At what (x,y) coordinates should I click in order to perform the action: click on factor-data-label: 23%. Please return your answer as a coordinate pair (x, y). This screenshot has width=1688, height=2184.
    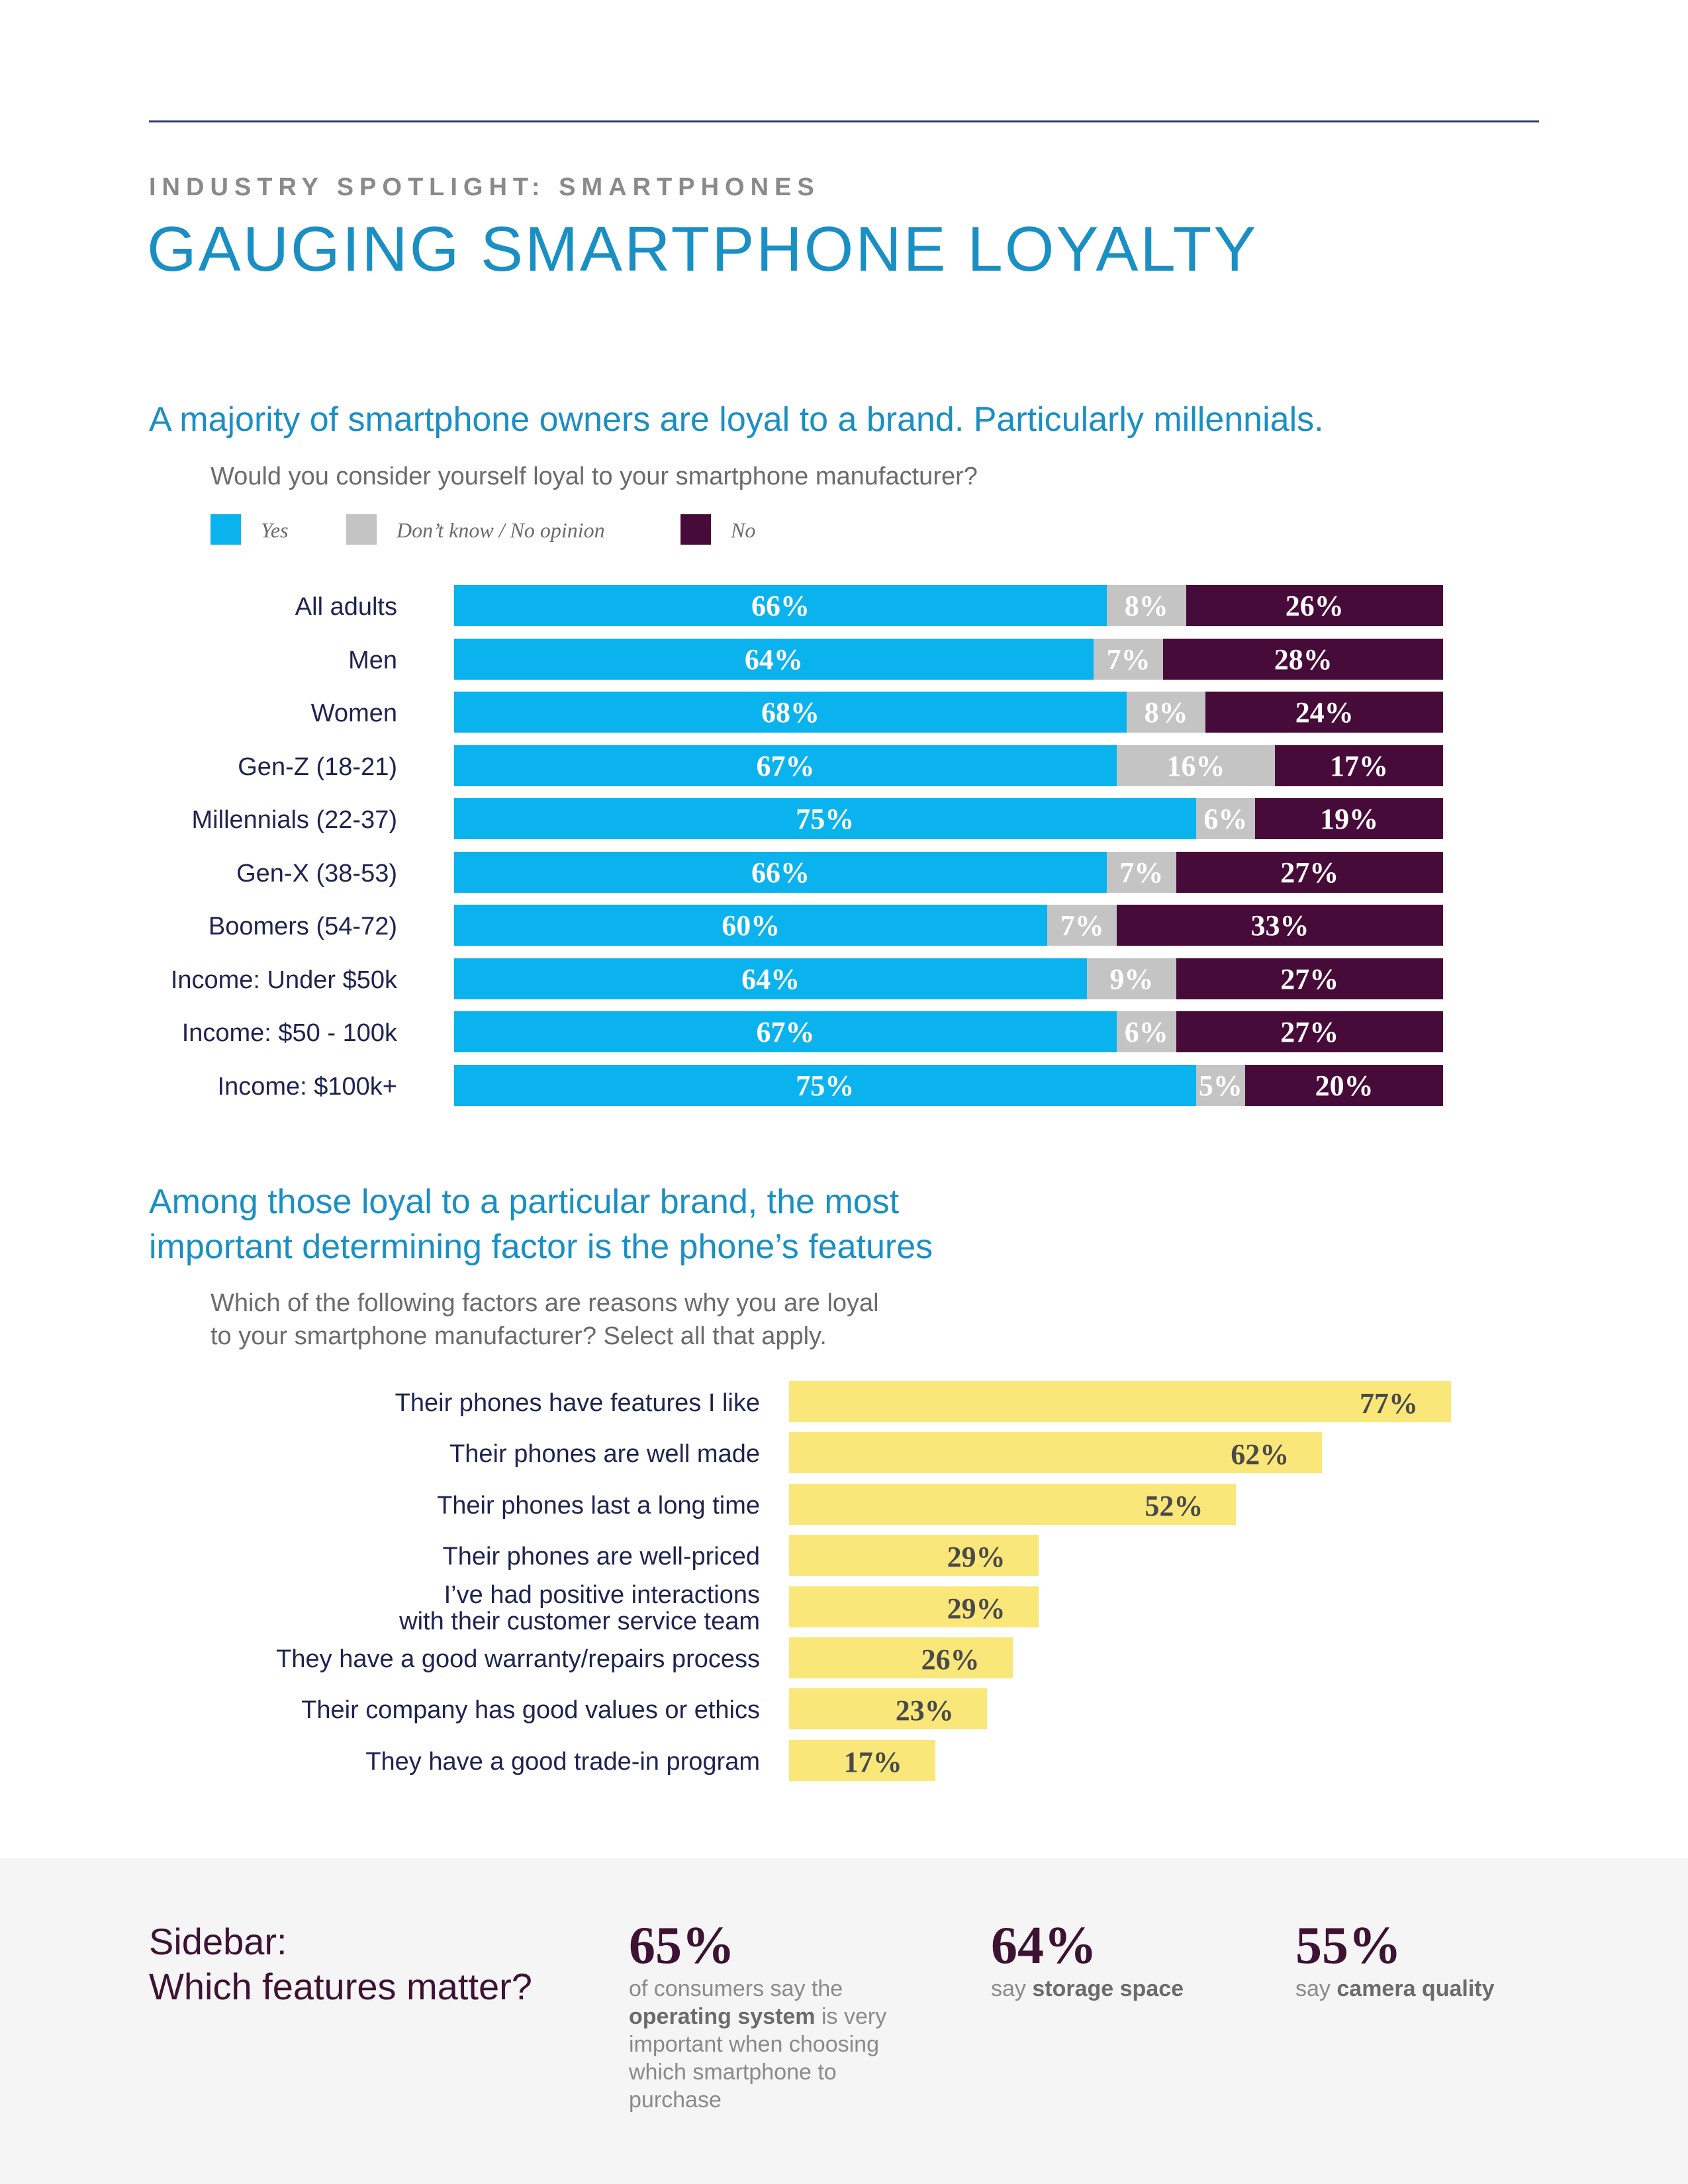
    Looking at the image, I should click on (924, 1710).